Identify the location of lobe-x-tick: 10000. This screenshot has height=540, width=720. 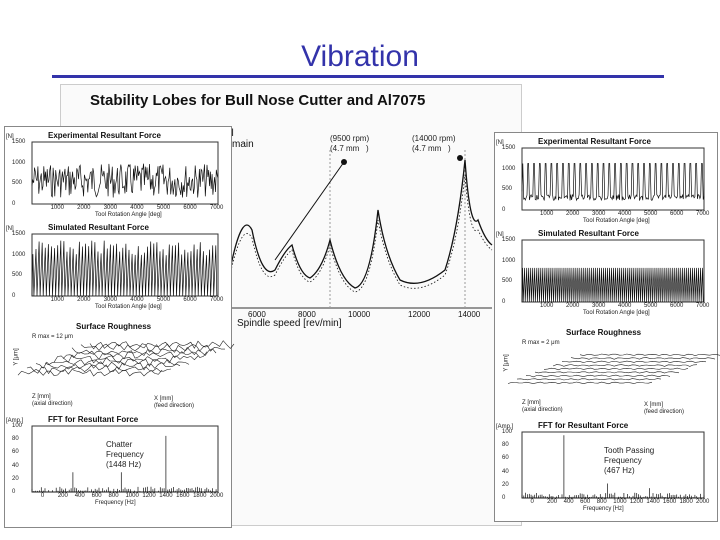
(359, 314).